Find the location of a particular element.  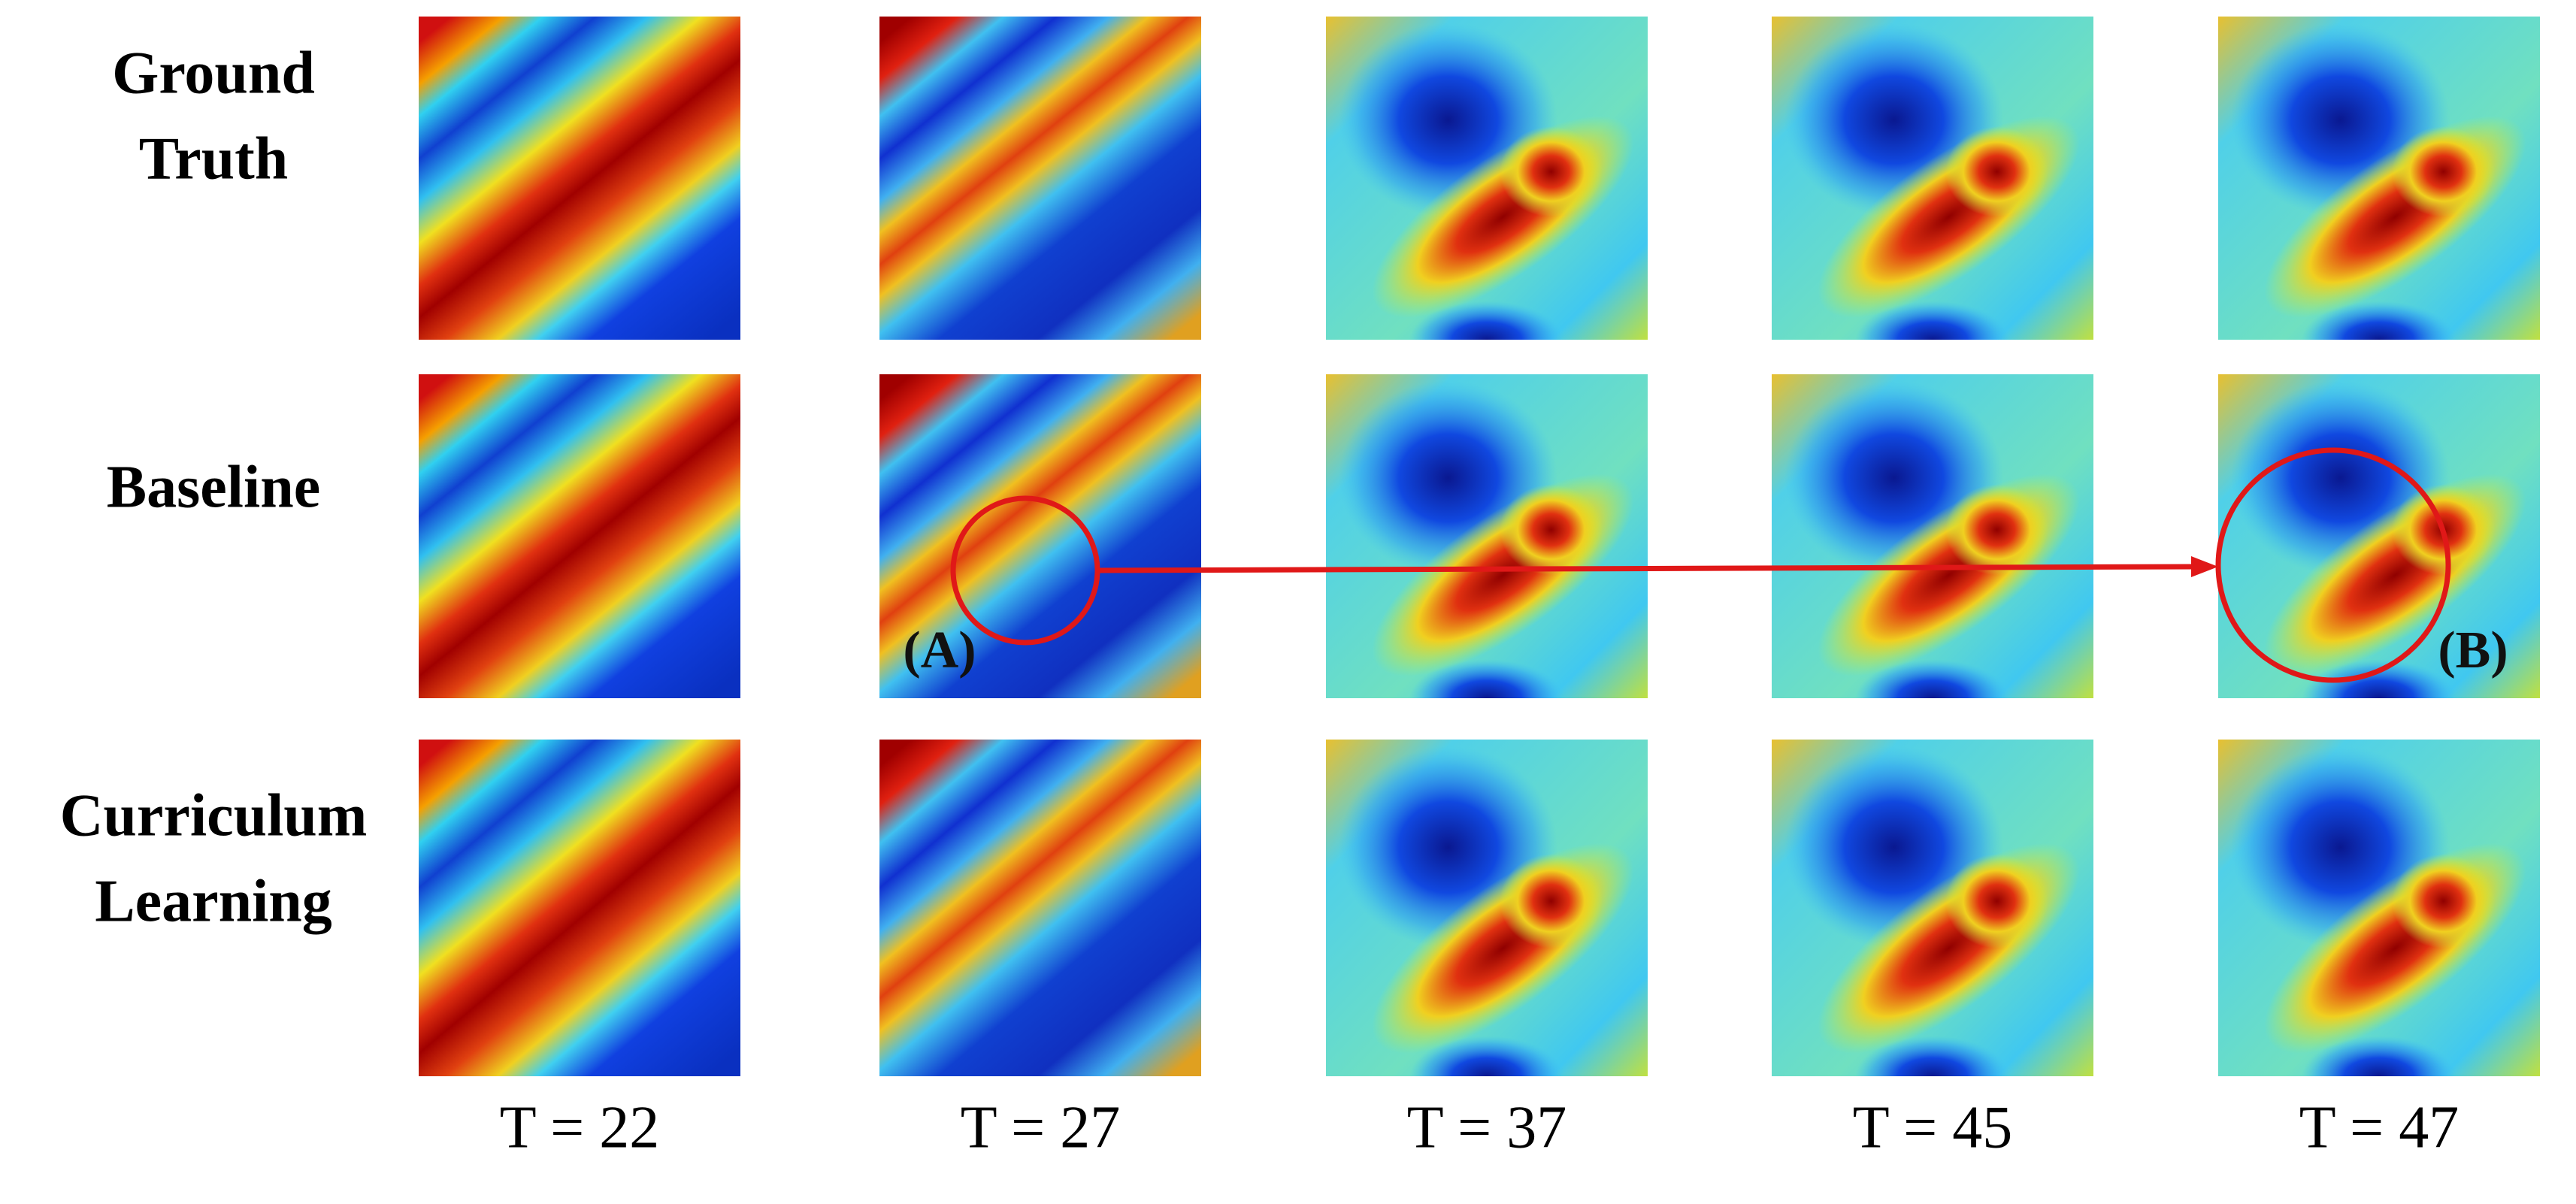

row-label: Baseline is located at coordinates (213, 487).